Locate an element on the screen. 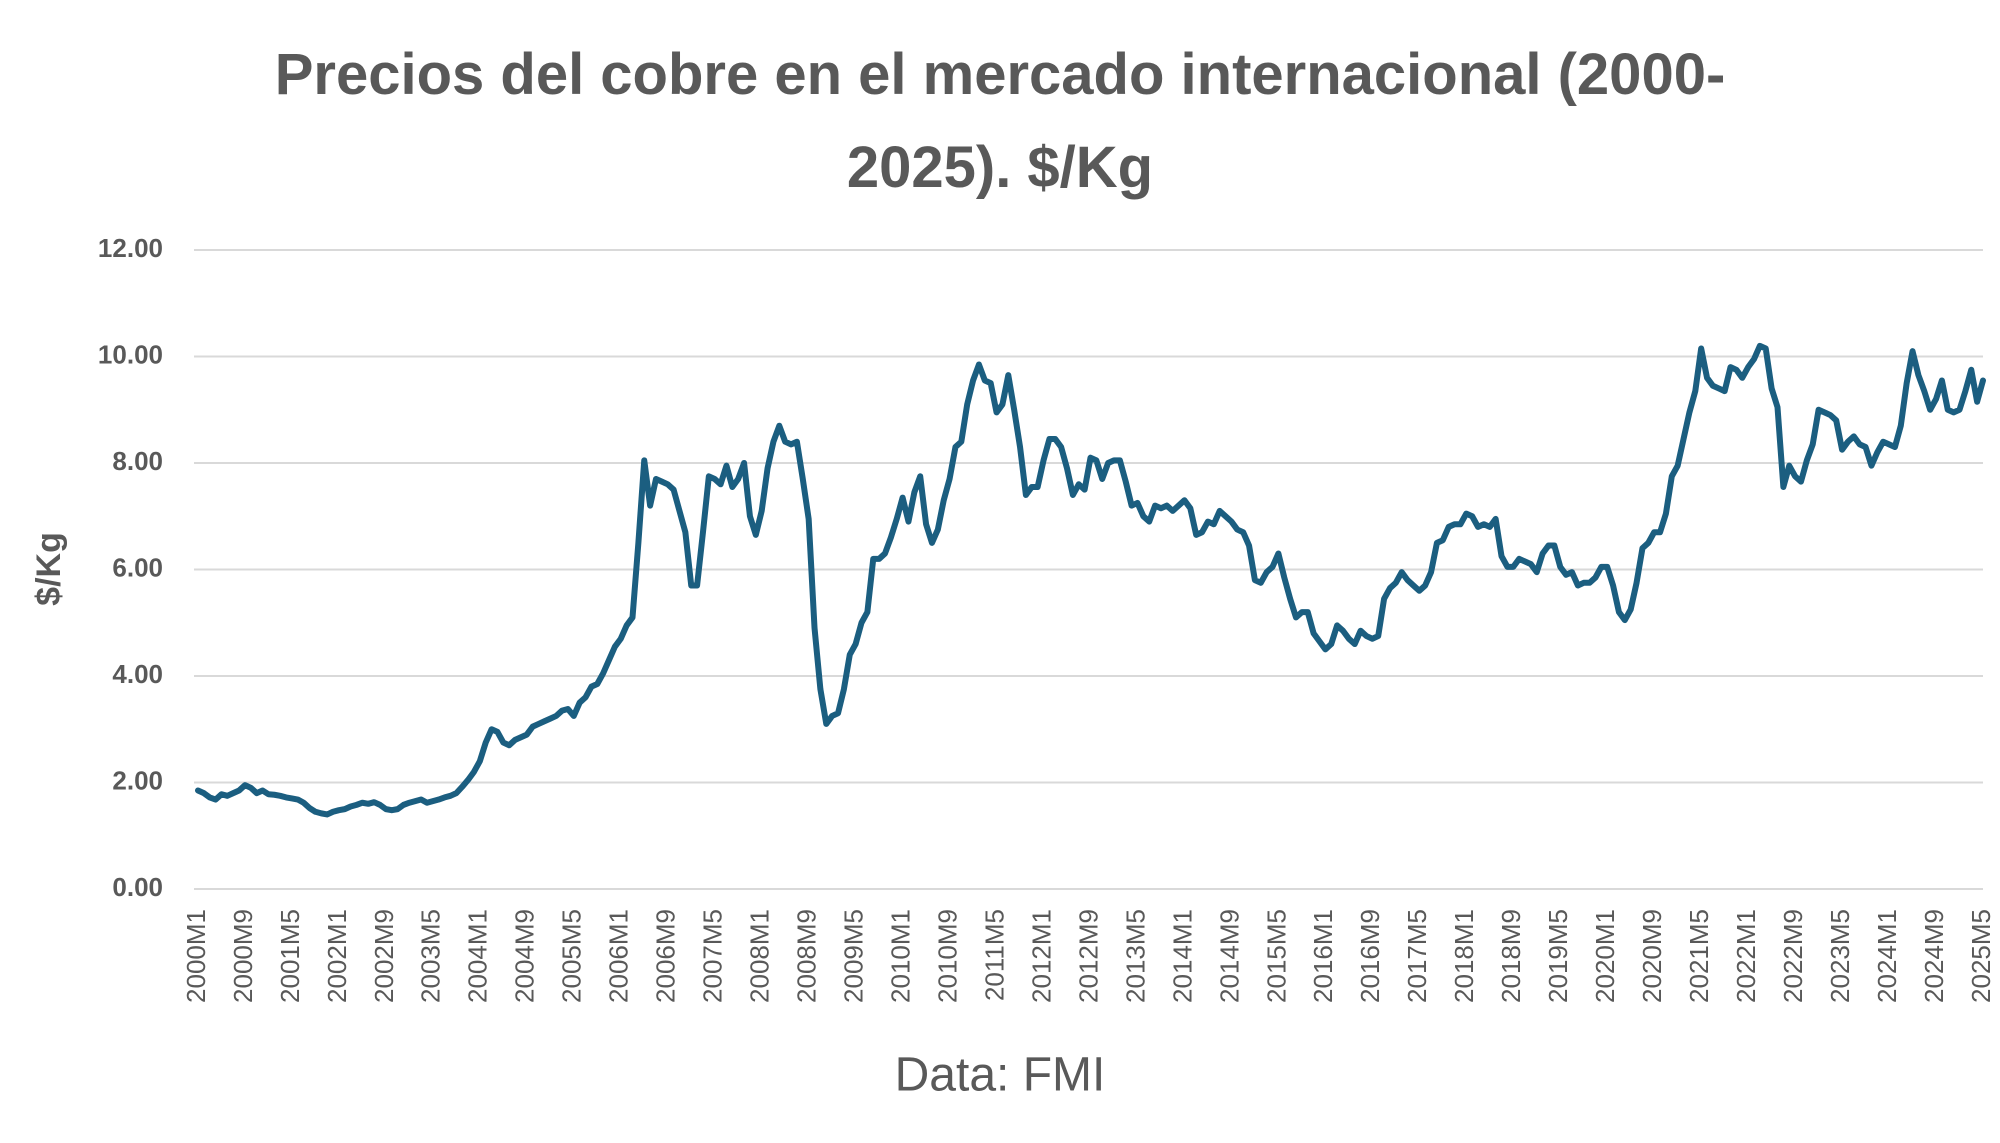  x-tick-label: 2009M5 is located at coordinates (854, 956).